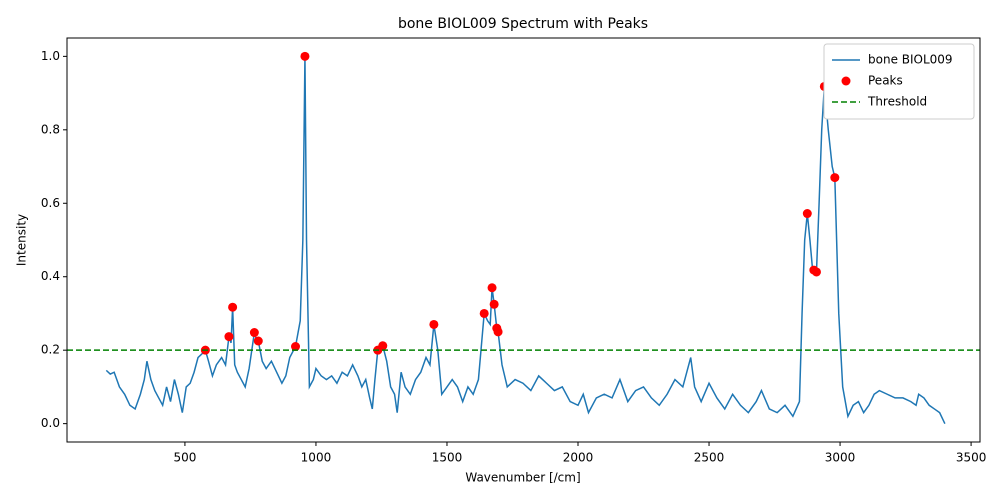 This screenshot has height=500, width=1000. I want to click on legend-box, so click(899, 81).